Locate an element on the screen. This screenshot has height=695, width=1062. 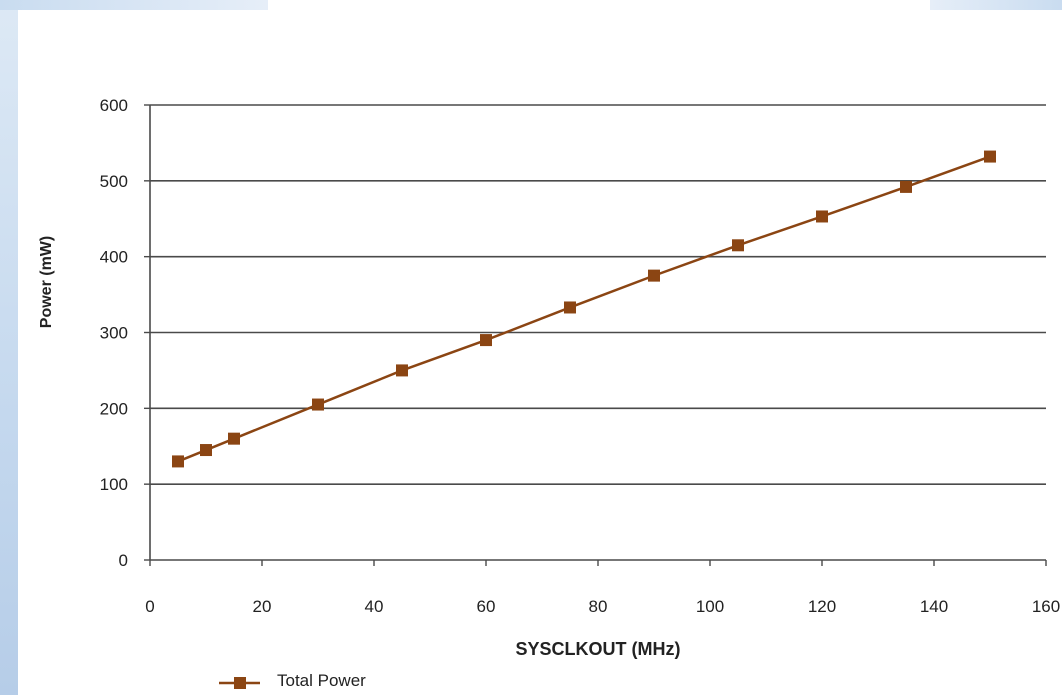
x-axis-title: SYSCLKOUT (MHz) is located at coordinates (598, 649).